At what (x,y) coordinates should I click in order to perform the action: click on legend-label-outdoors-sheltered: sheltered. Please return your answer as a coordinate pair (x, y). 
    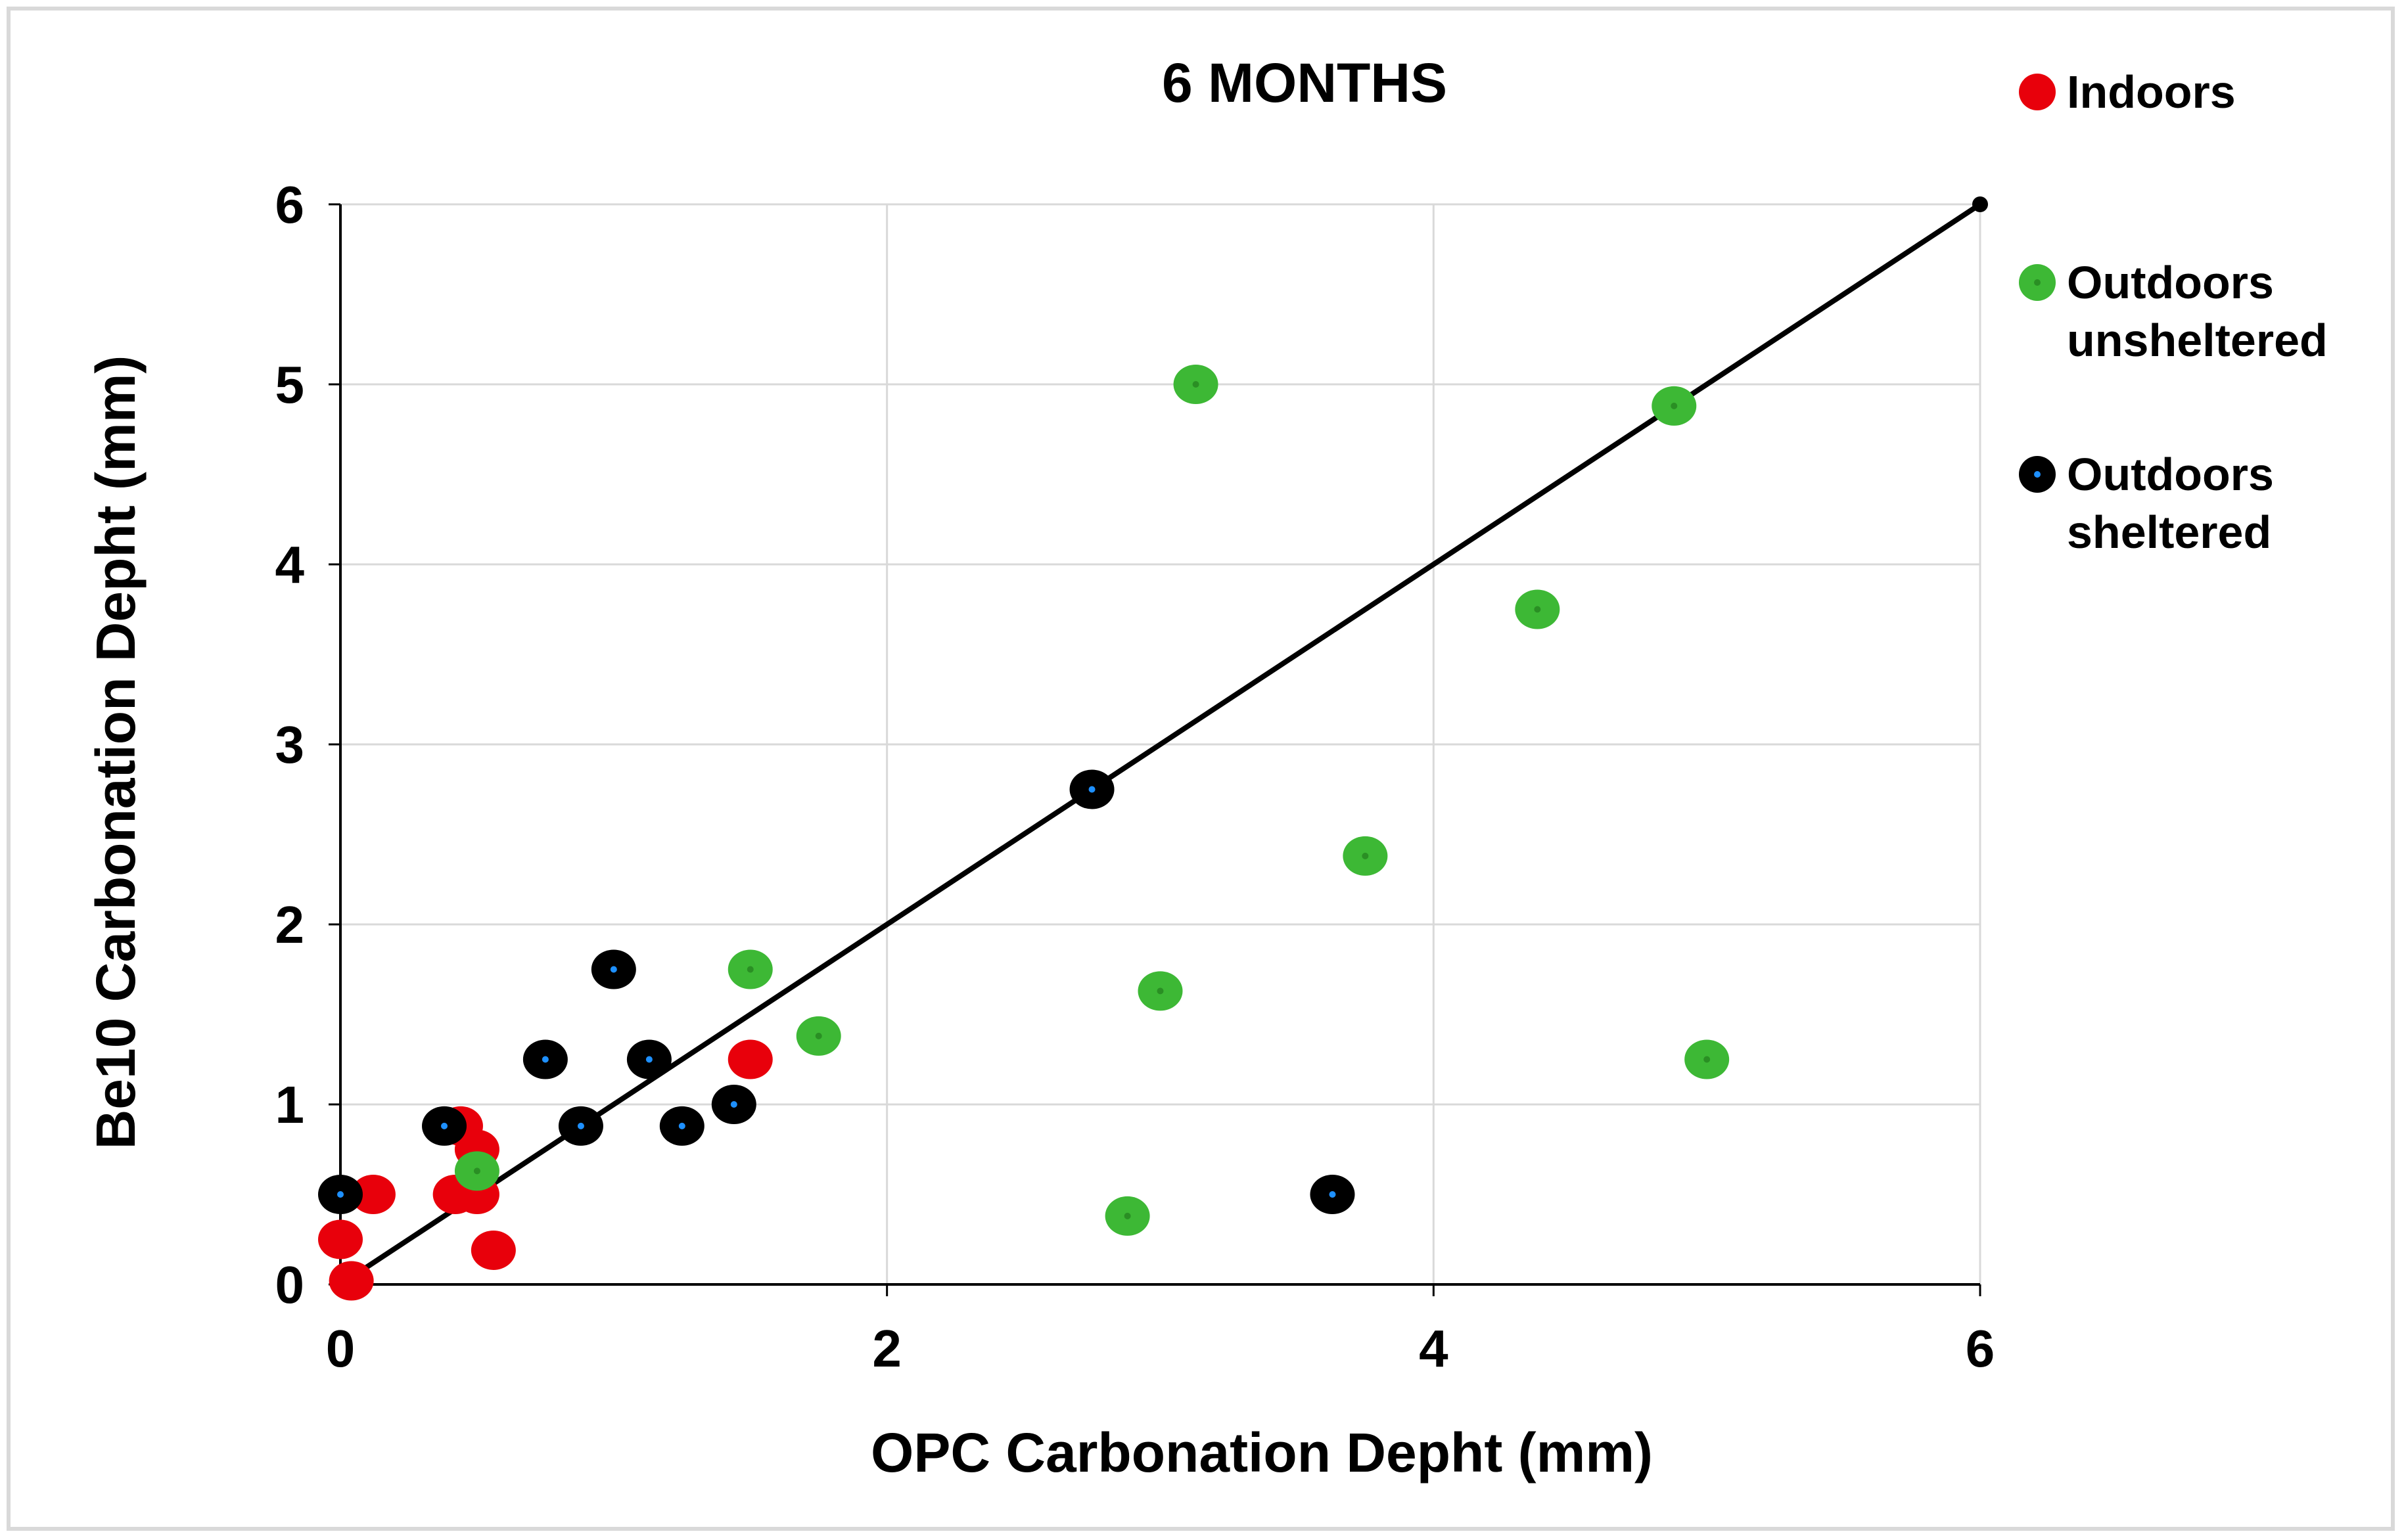
    Looking at the image, I should click on (2169, 532).